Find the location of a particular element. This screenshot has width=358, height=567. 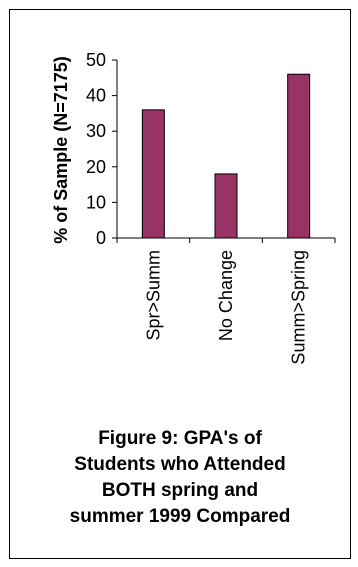

x-category-label: Spr>Summ is located at coordinates (153, 295).